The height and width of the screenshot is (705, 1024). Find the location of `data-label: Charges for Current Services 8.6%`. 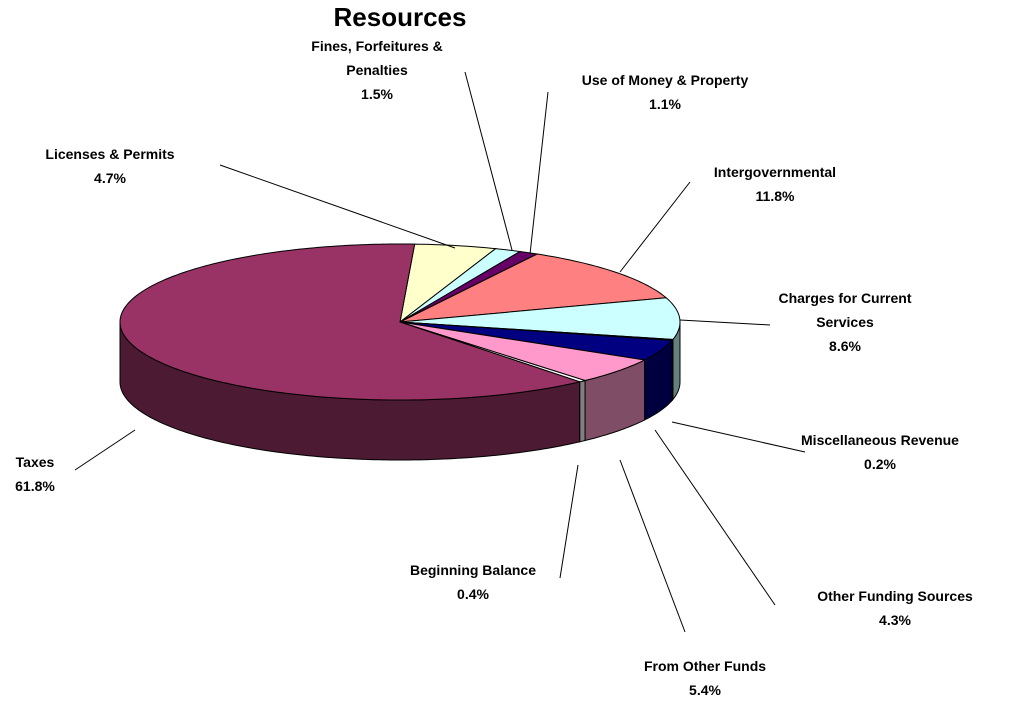

data-label: Charges for Current Services 8.6% is located at coordinates (845, 322).